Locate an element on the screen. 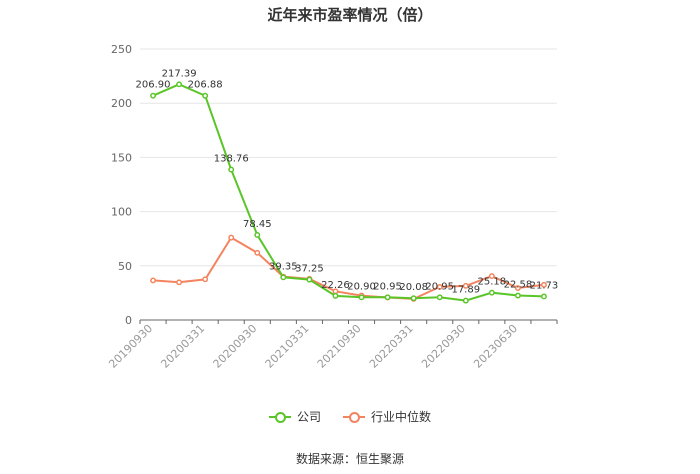  company-data-label: 22.58 is located at coordinates (518, 285).